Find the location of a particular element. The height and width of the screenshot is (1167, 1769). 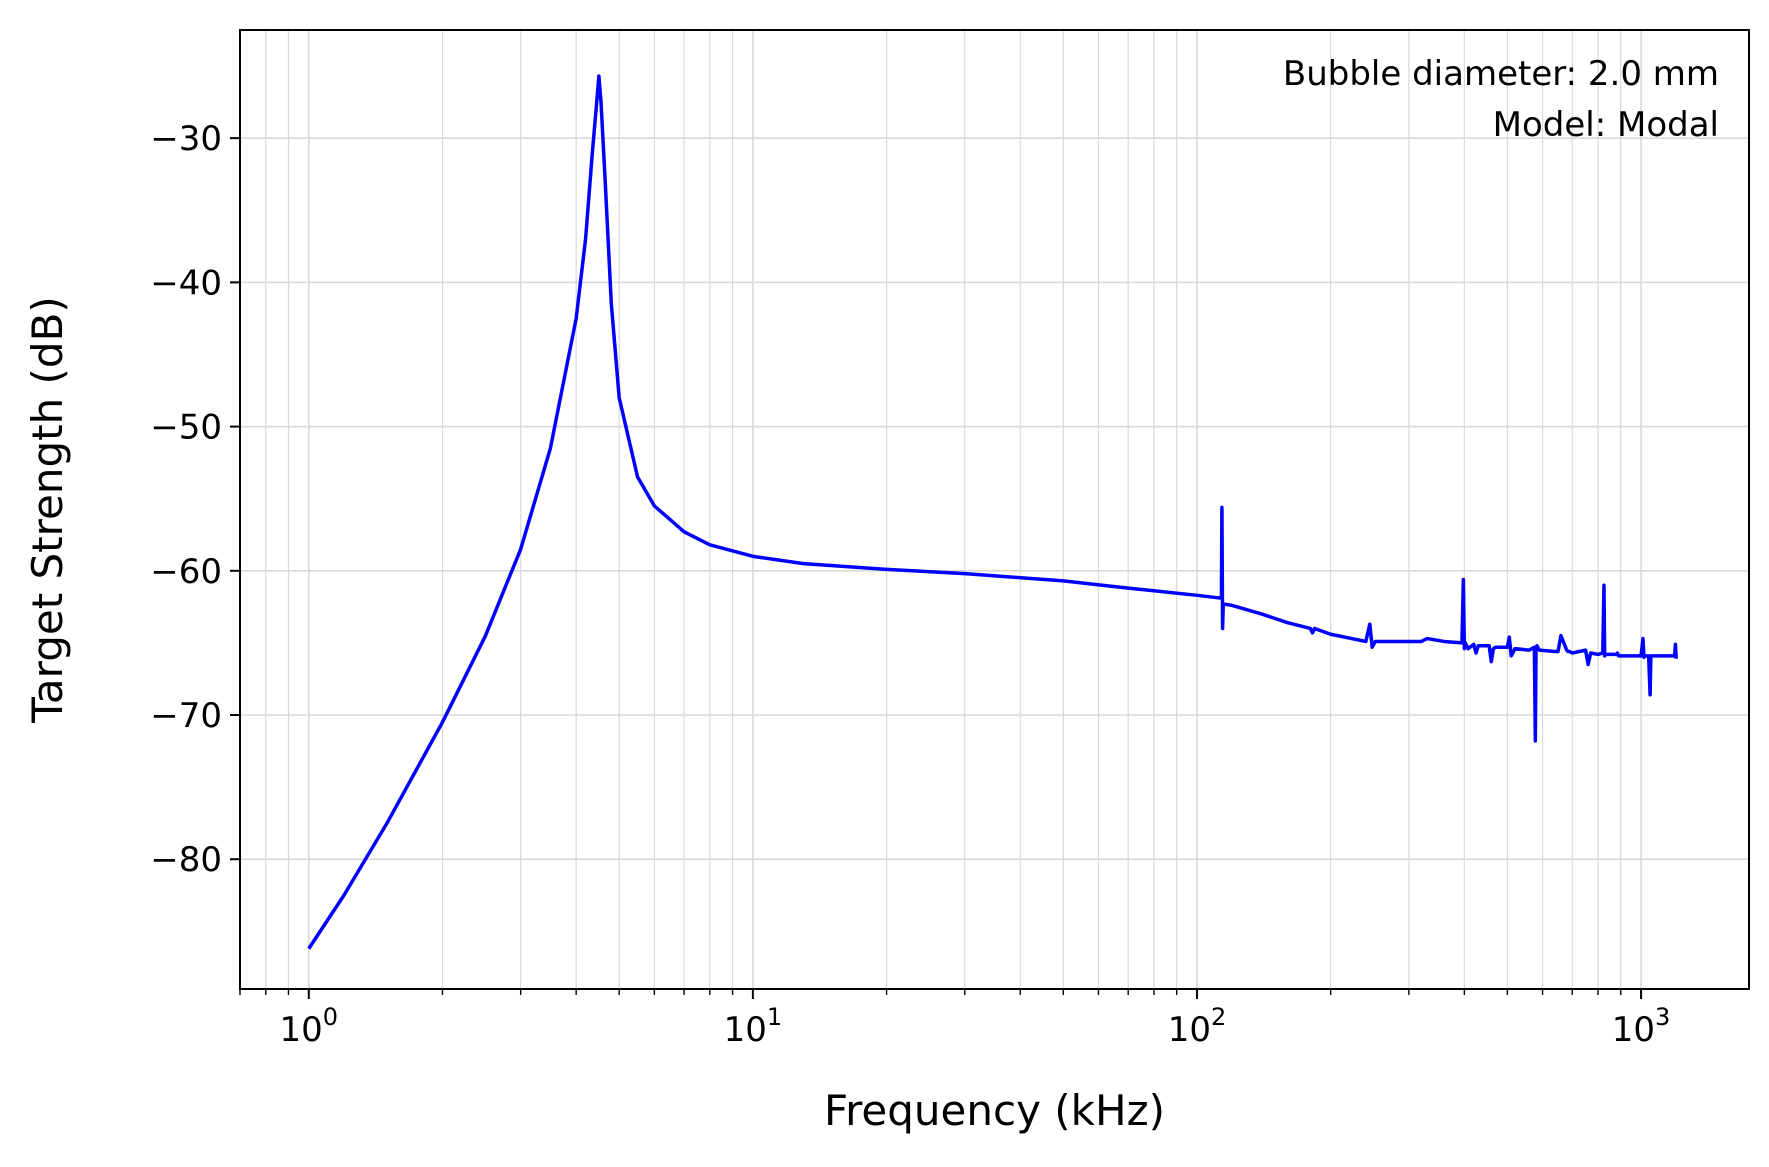

x-tick-label: 10³ is located at coordinates (1641, 1026).